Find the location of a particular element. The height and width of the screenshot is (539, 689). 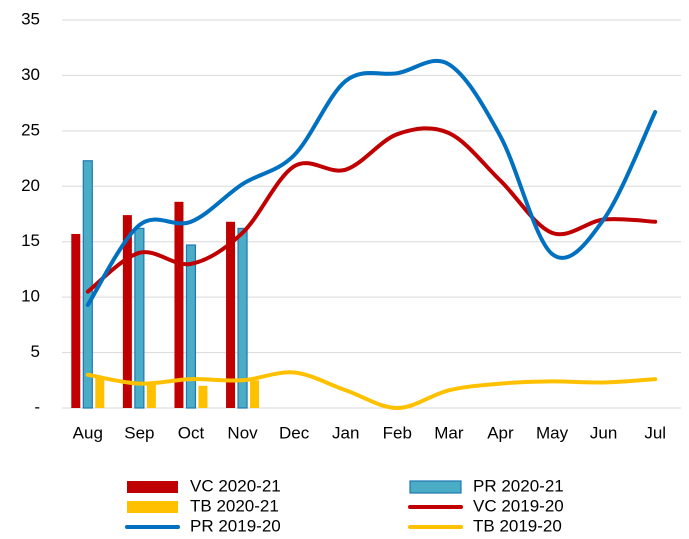

x-tick-label: Sep is located at coordinates (139, 432).